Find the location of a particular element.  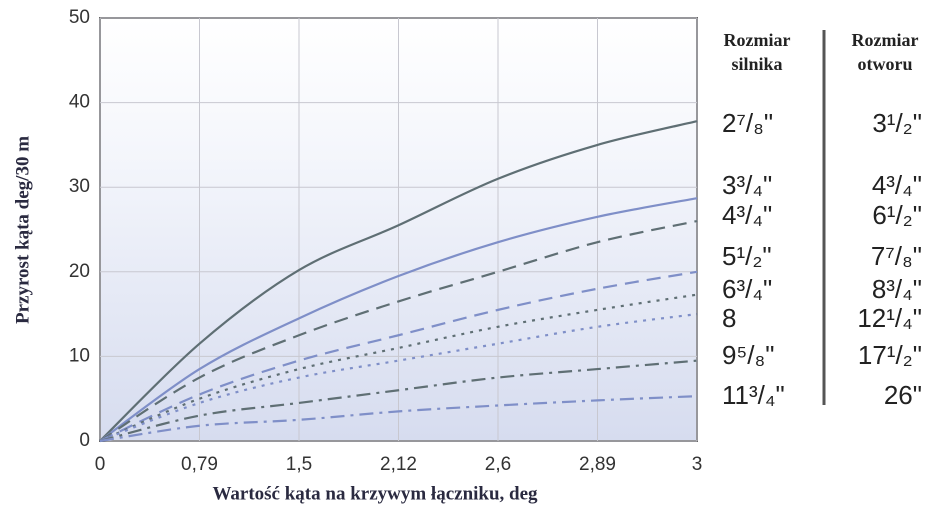

legend-label: 4³/₄" is located at coordinates (747, 215).